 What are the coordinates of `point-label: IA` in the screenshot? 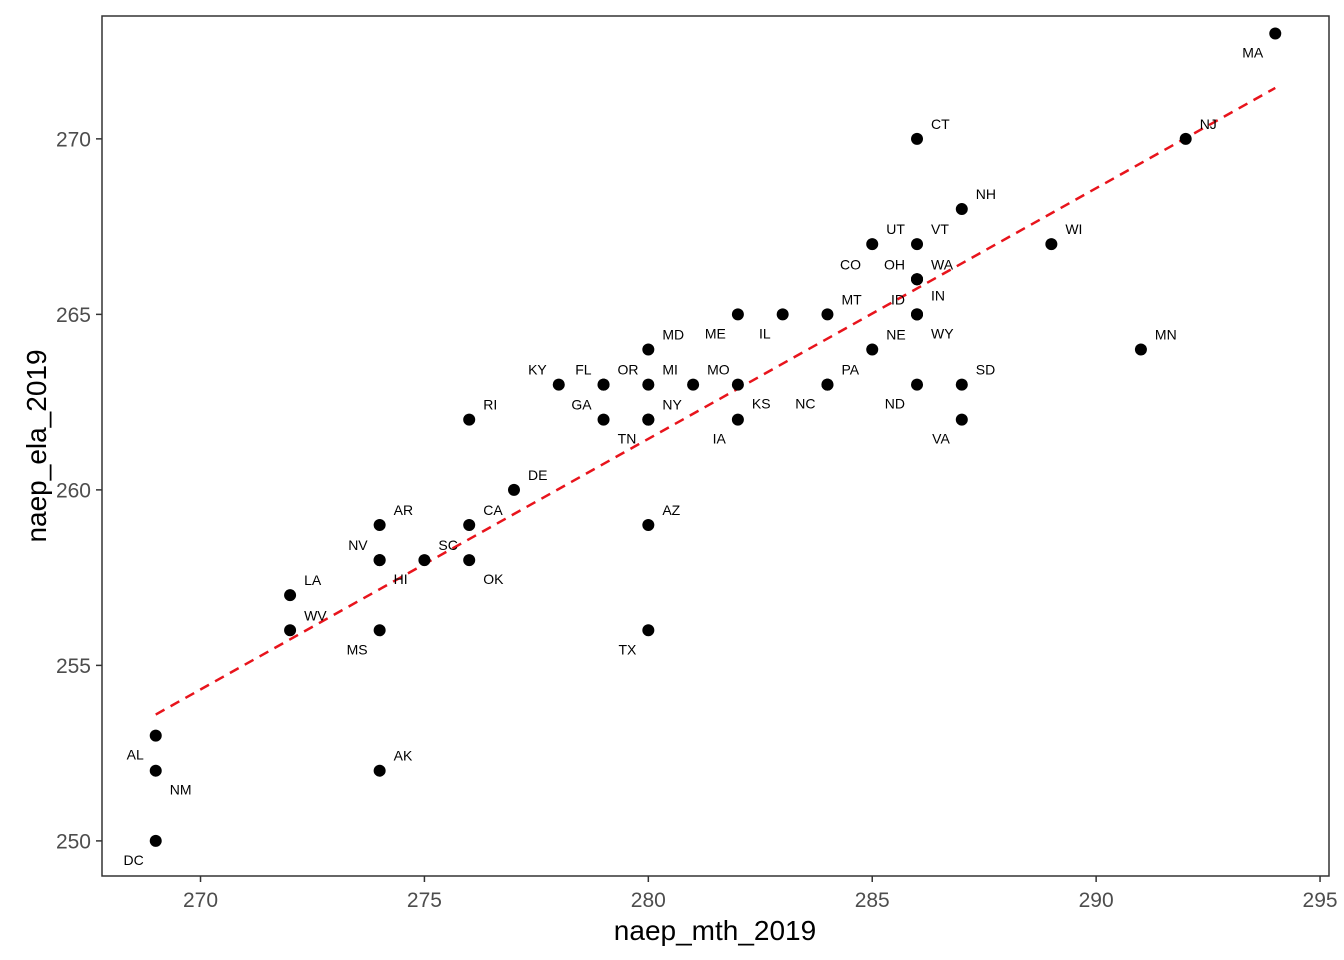 It's located at (720, 439).